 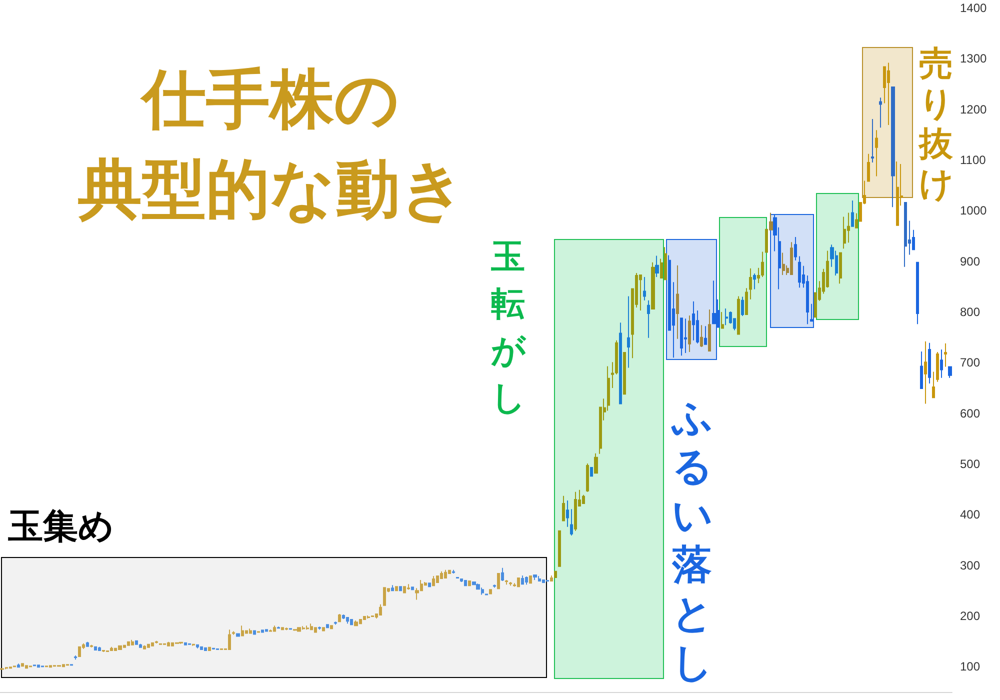 I want to click on y-tick-label: 1400, so click(x=974, y=8).